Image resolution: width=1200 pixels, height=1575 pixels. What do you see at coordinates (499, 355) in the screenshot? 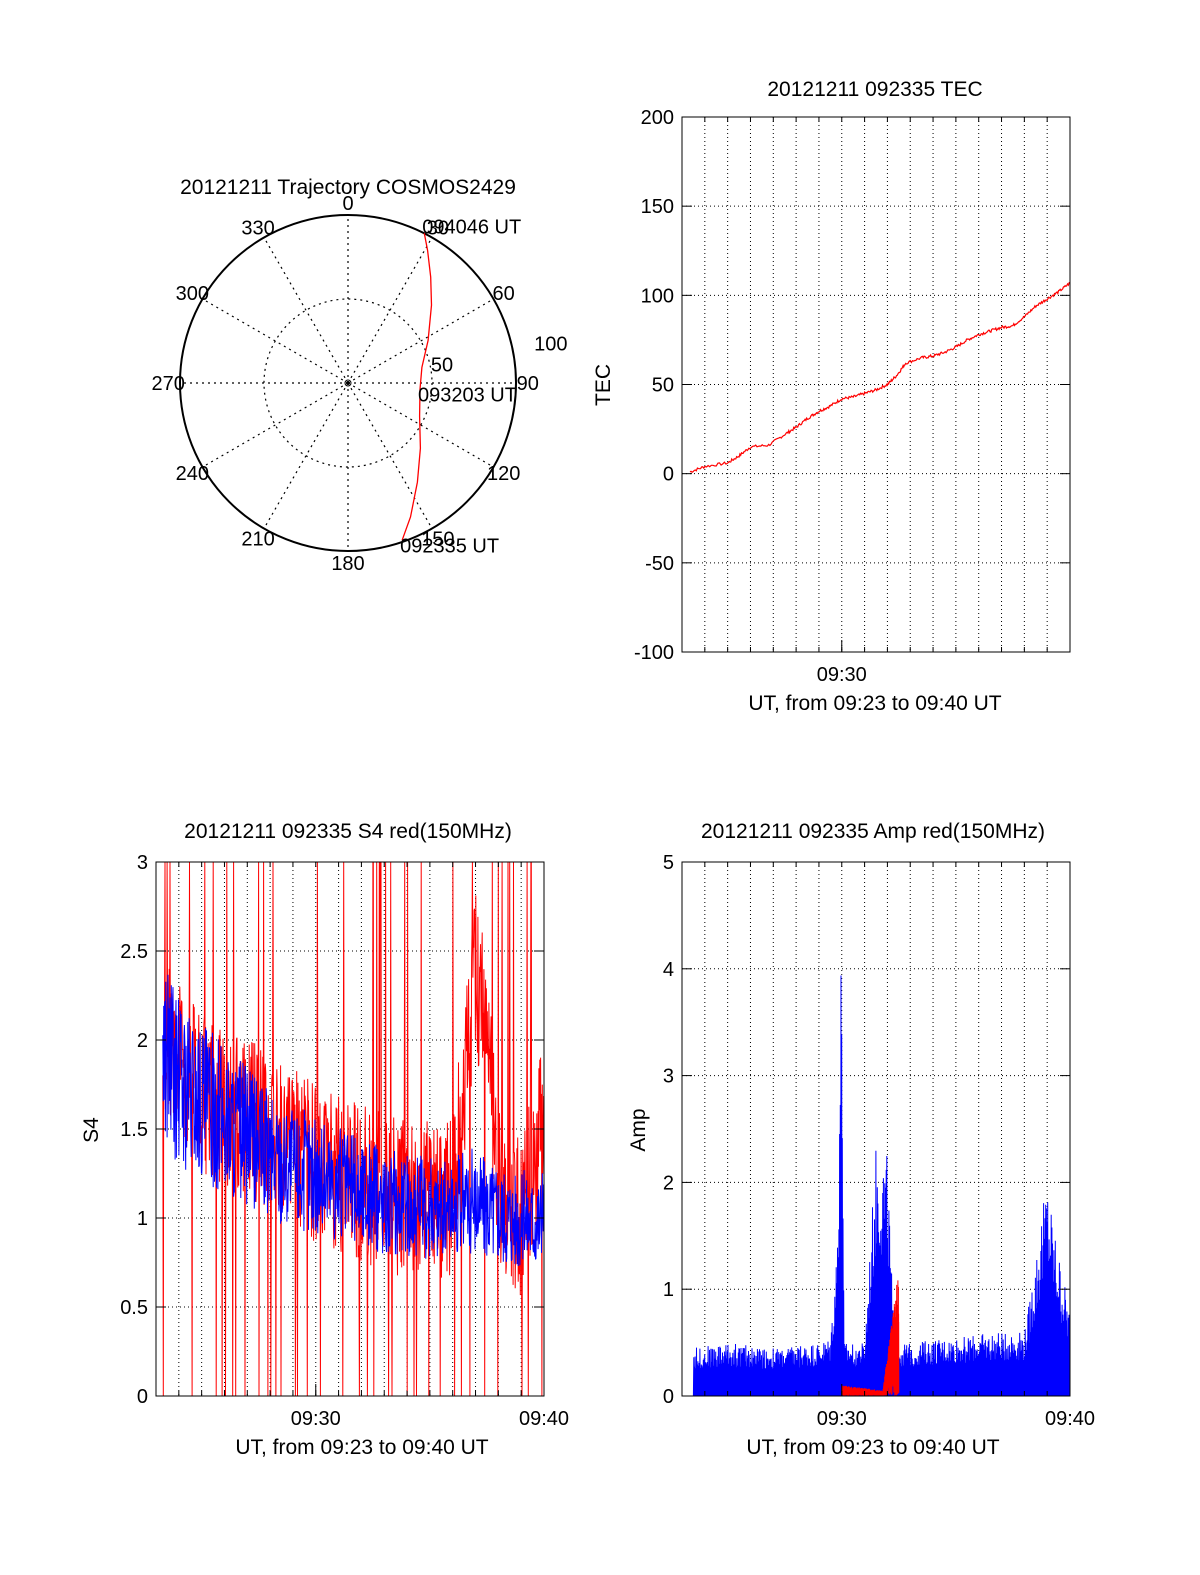
I see `radius-labels: 50 100` at bounding box center [499, 355].